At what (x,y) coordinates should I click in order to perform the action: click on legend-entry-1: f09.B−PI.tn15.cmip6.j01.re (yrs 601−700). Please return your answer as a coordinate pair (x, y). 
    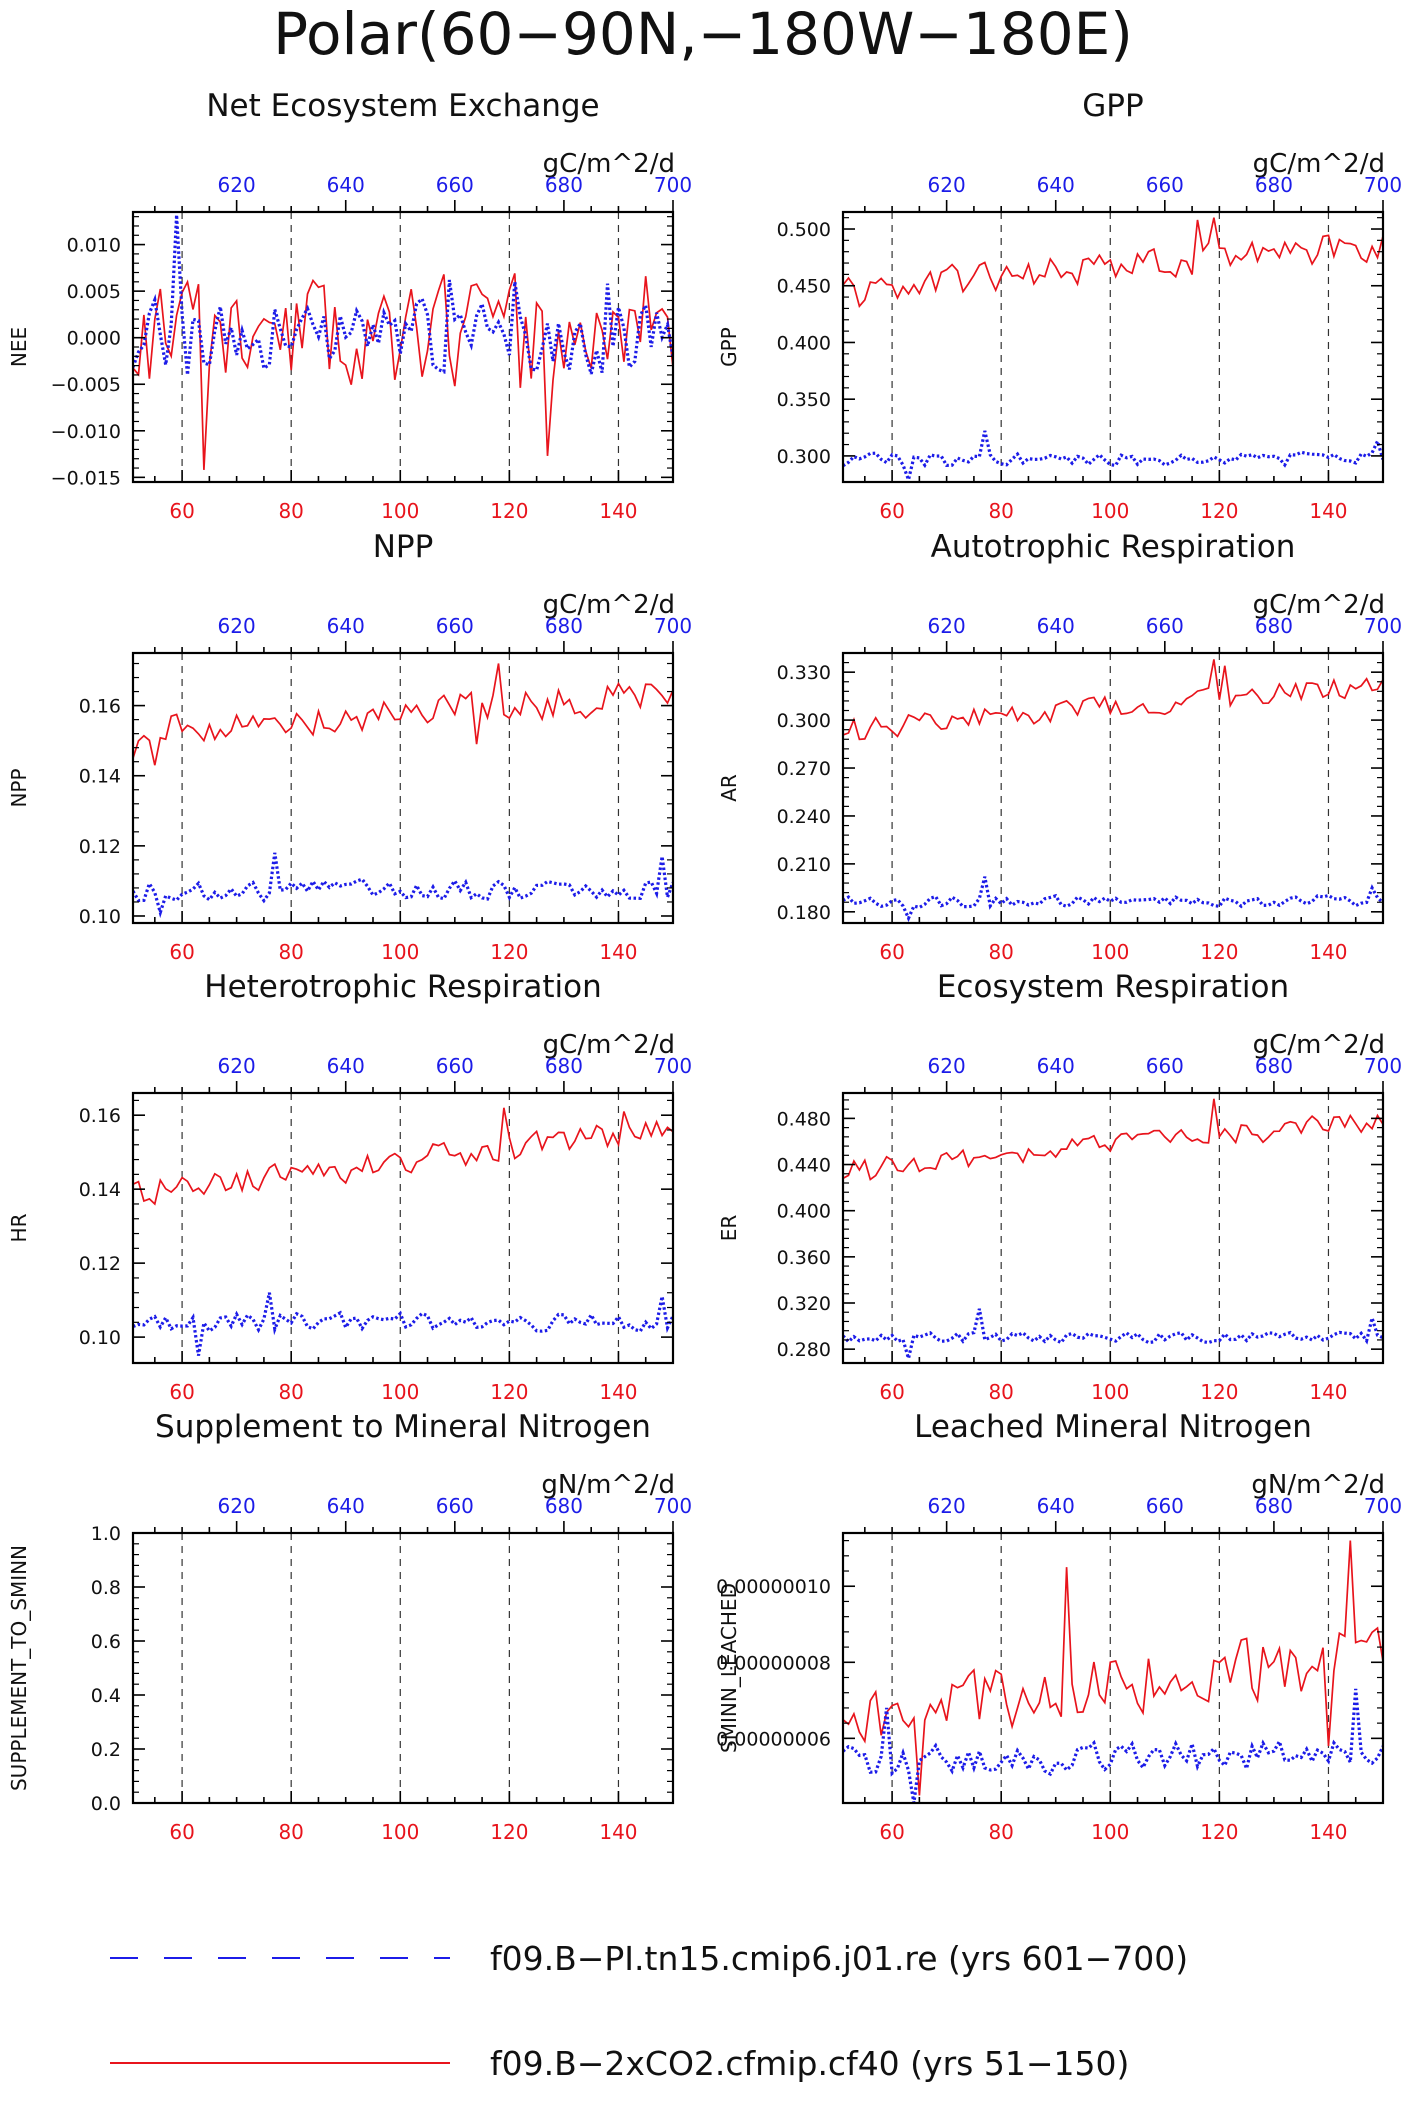
    Looking at the image, I should click on (649, 1958).